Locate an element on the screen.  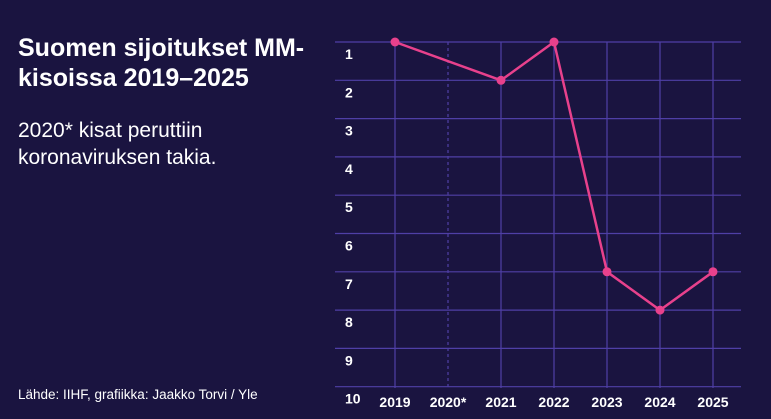
y-tick-label: 3 is located at coordinates (349, 131).